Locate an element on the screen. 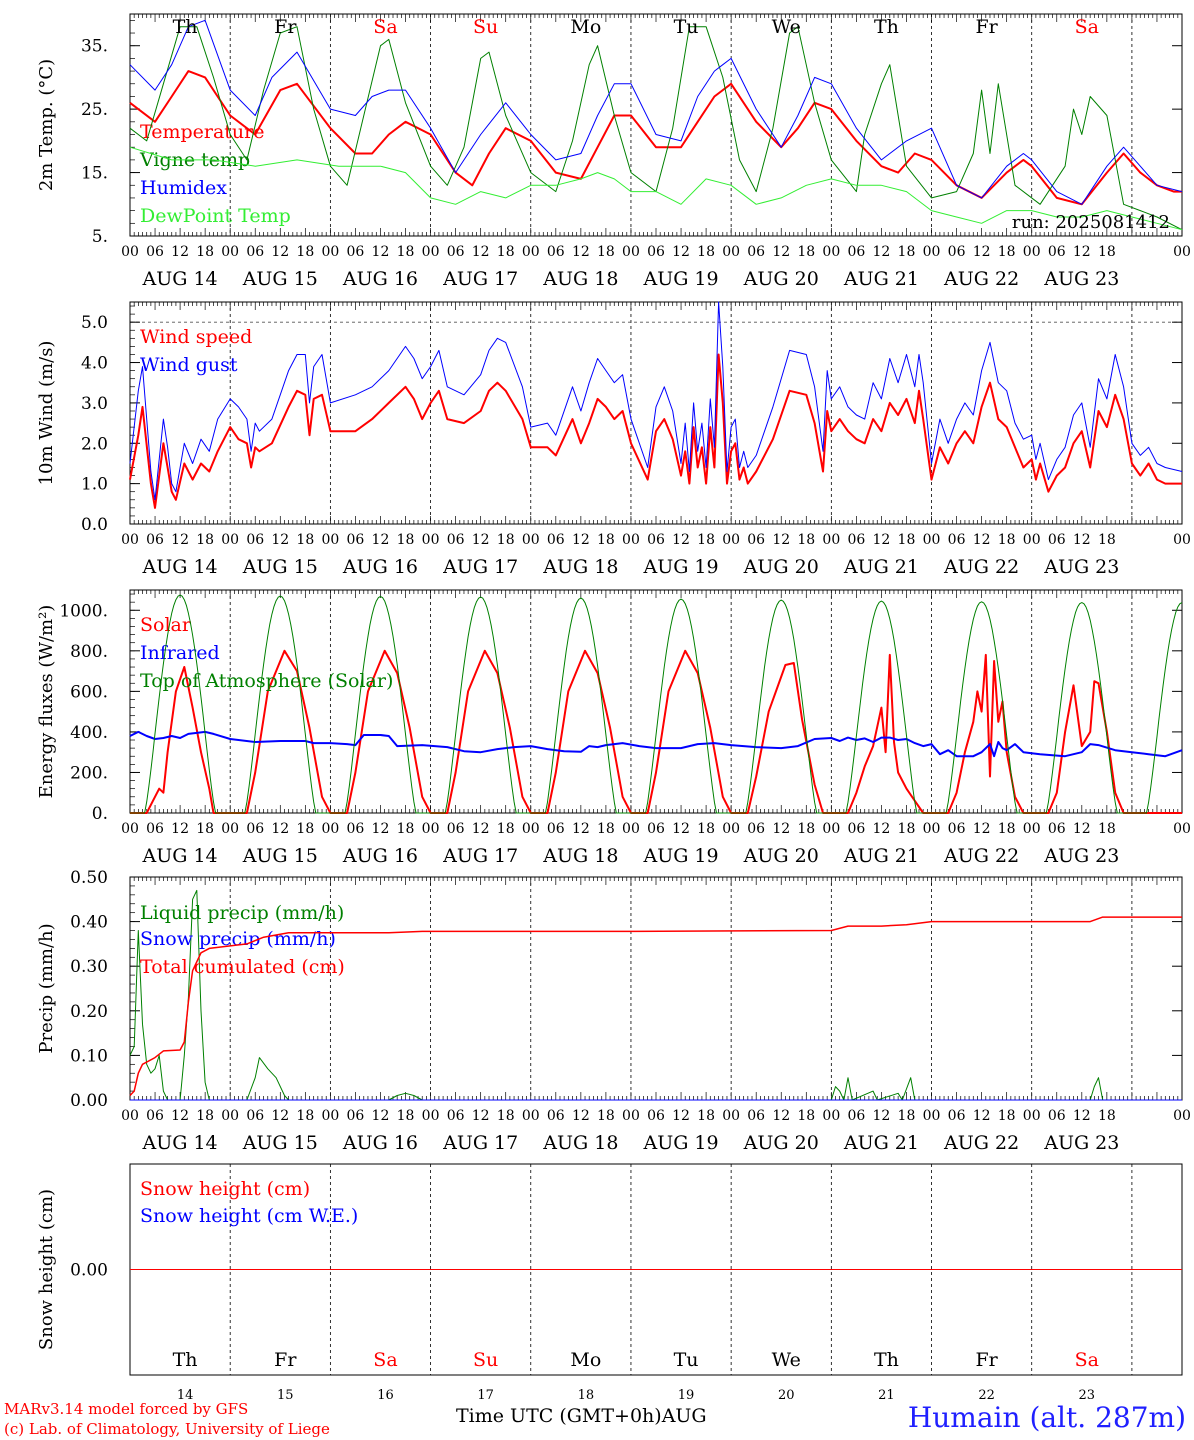 The width and height of the screenshot is (1194, 1440). y-tick-label: 0.00 is located at coordinates (89, 1101).